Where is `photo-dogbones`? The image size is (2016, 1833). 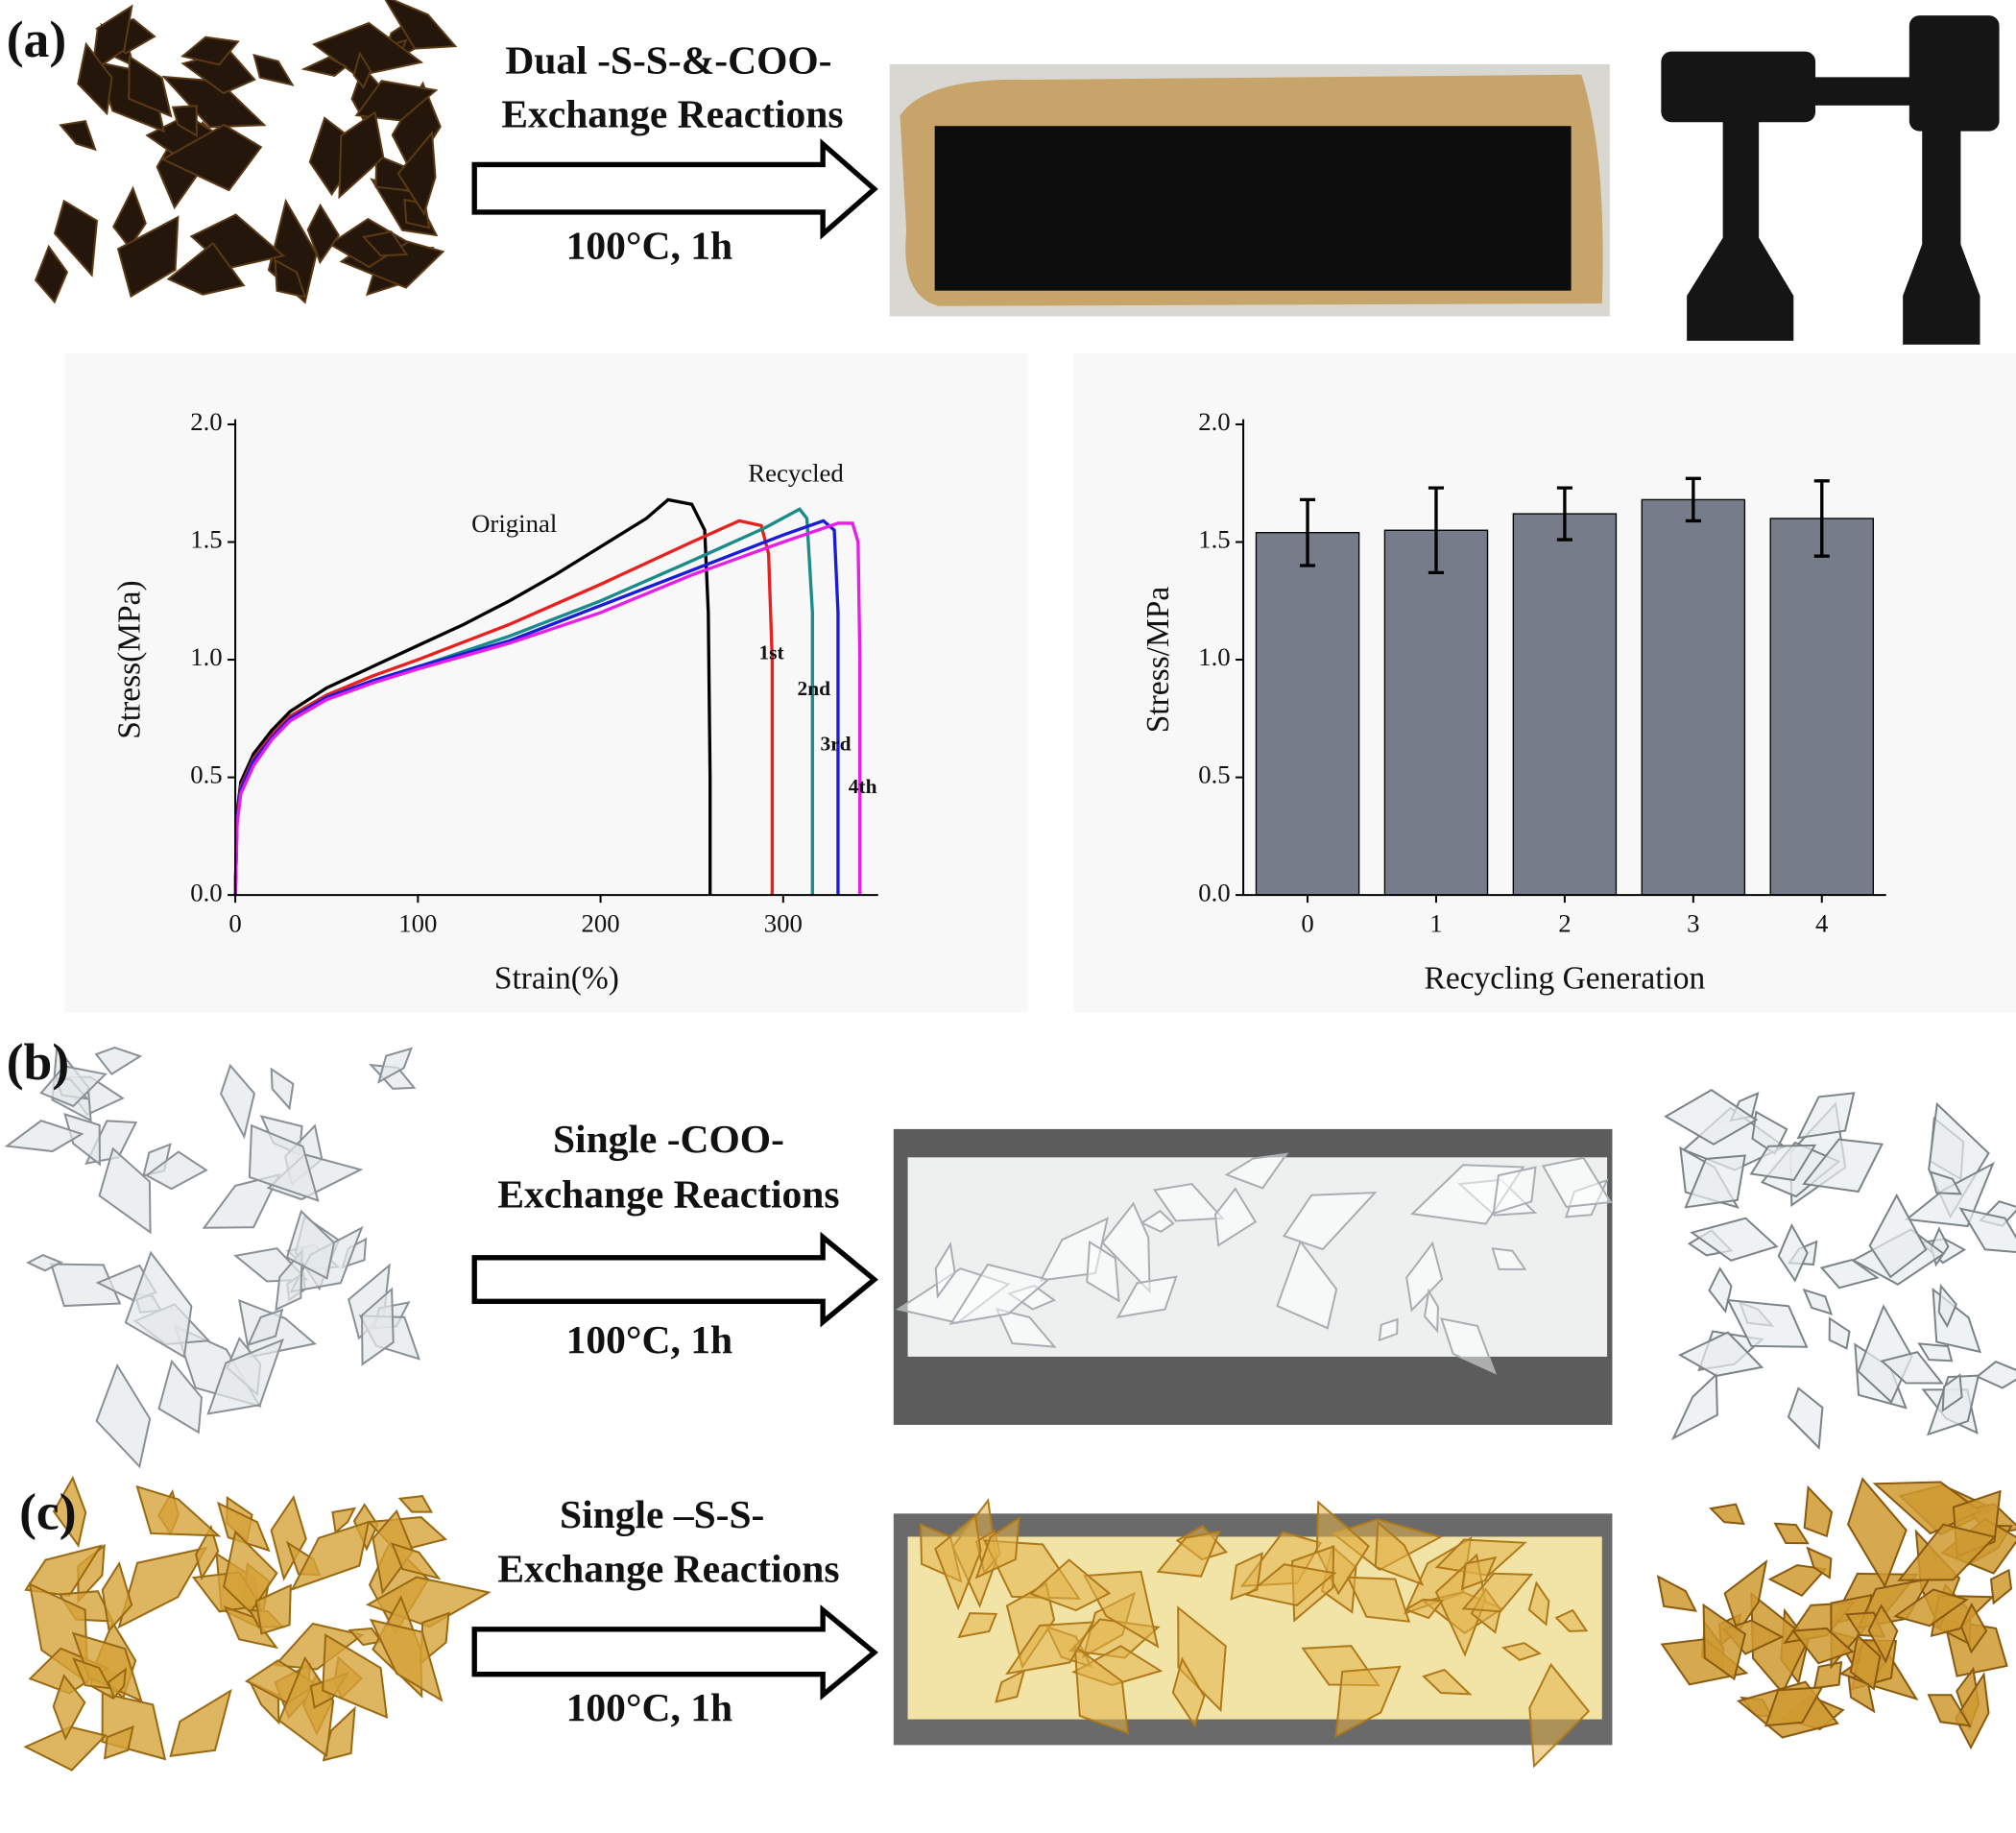
photo-dogbones is located at coordinates (1830, 180).